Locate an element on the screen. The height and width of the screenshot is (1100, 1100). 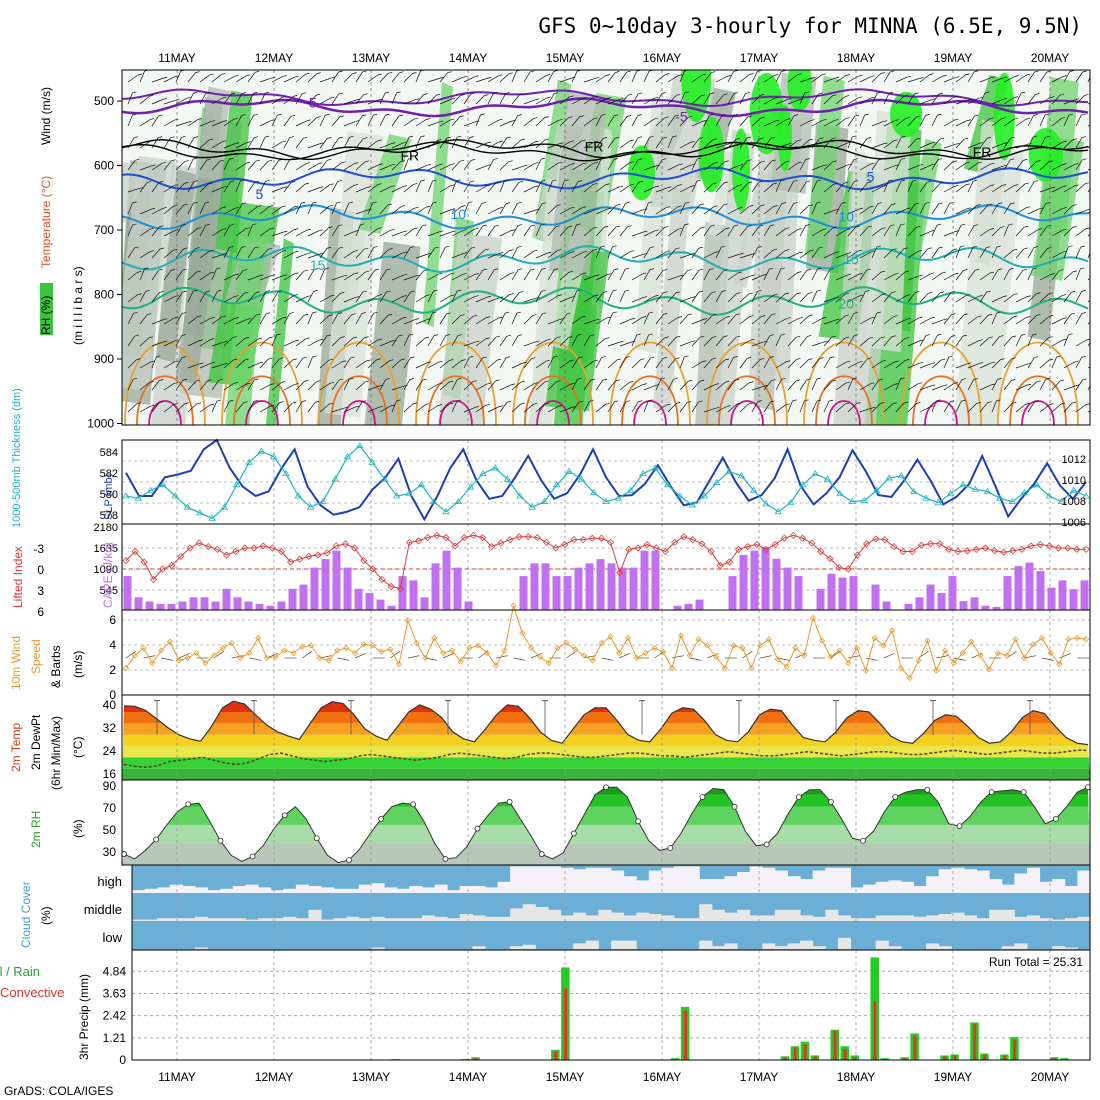
rh-high-patch is located at coordinates (741, 170).